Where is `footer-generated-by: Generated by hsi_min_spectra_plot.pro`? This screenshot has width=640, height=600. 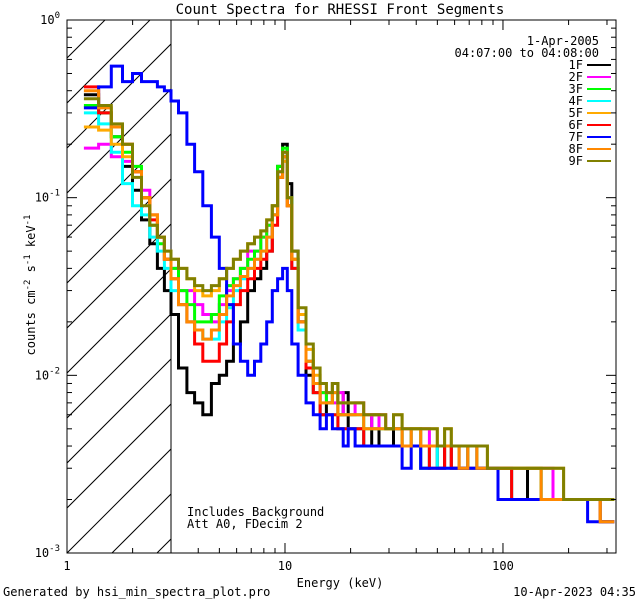
footer-generated-by: Generated by hsi_min_spectra_plot.pro is located at coordinates (136, 592).